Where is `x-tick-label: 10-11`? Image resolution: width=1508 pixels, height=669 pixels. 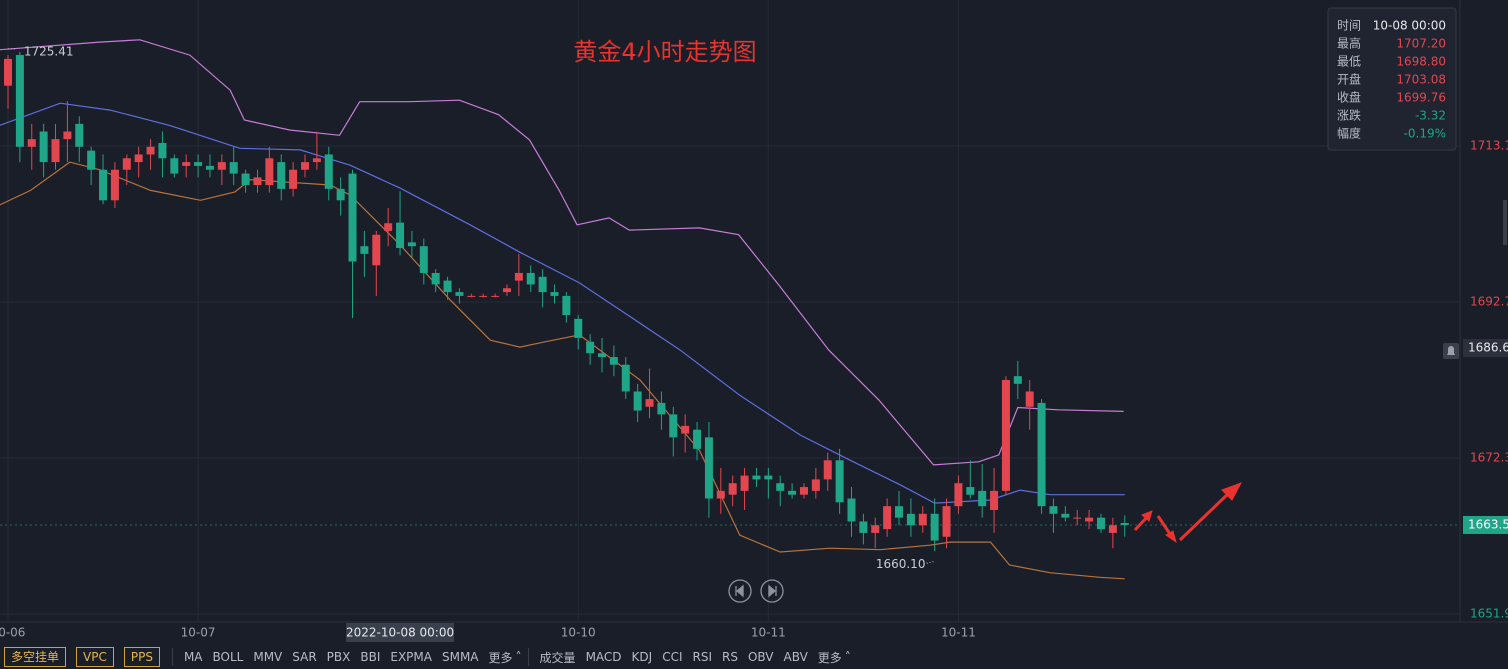 x-tick-label: 10-11 is located at coordinates (958, 633).